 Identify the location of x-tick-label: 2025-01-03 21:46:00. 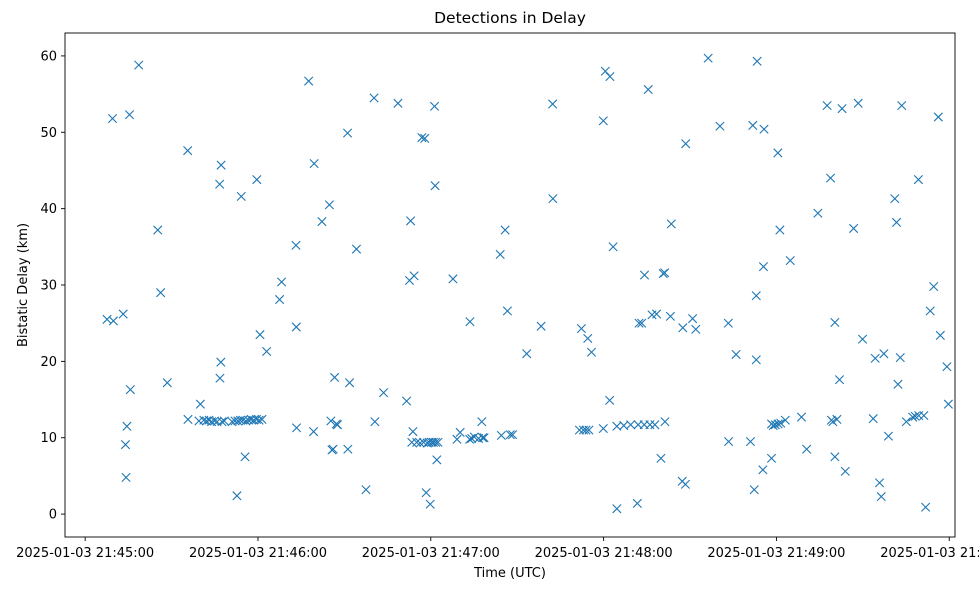
(258, 553).